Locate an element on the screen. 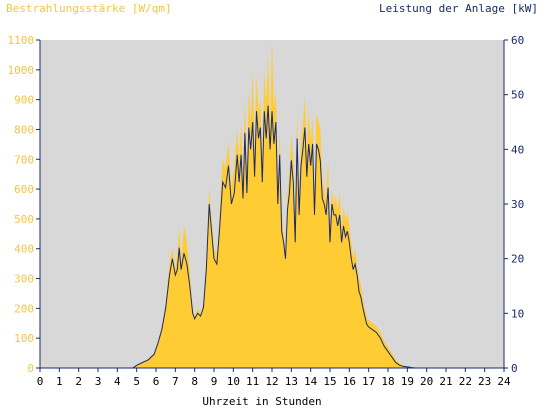 This screenshot has height=408, width=544. x-tick-label: 23 is located at coordinates (484, 381).